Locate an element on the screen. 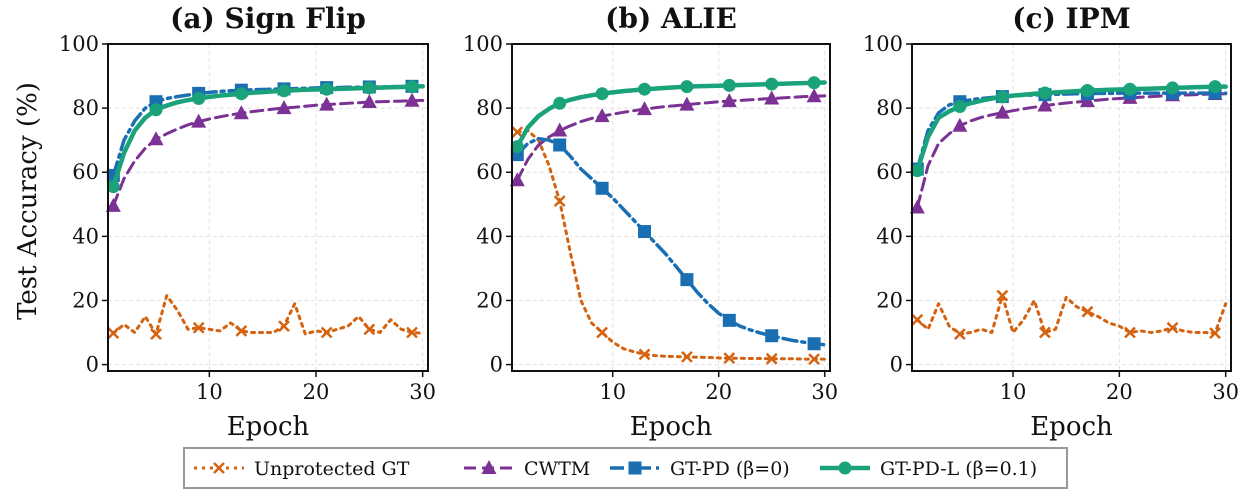  legend-label: CWTM is located at coordinates (557, 469).